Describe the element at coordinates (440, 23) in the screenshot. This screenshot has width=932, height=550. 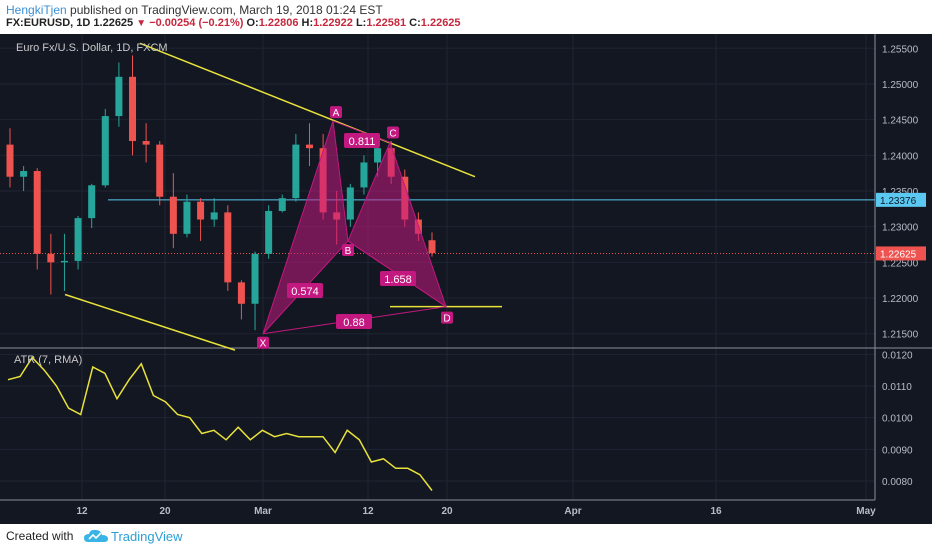
I see `close-value: 1.22625` at that location.